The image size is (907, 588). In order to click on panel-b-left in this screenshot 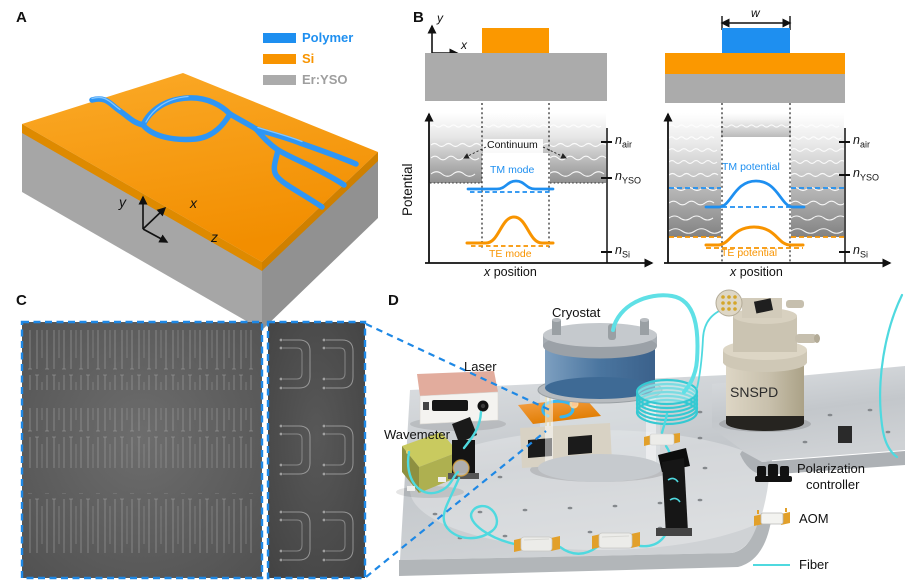, I will do `click(539, 146)`.